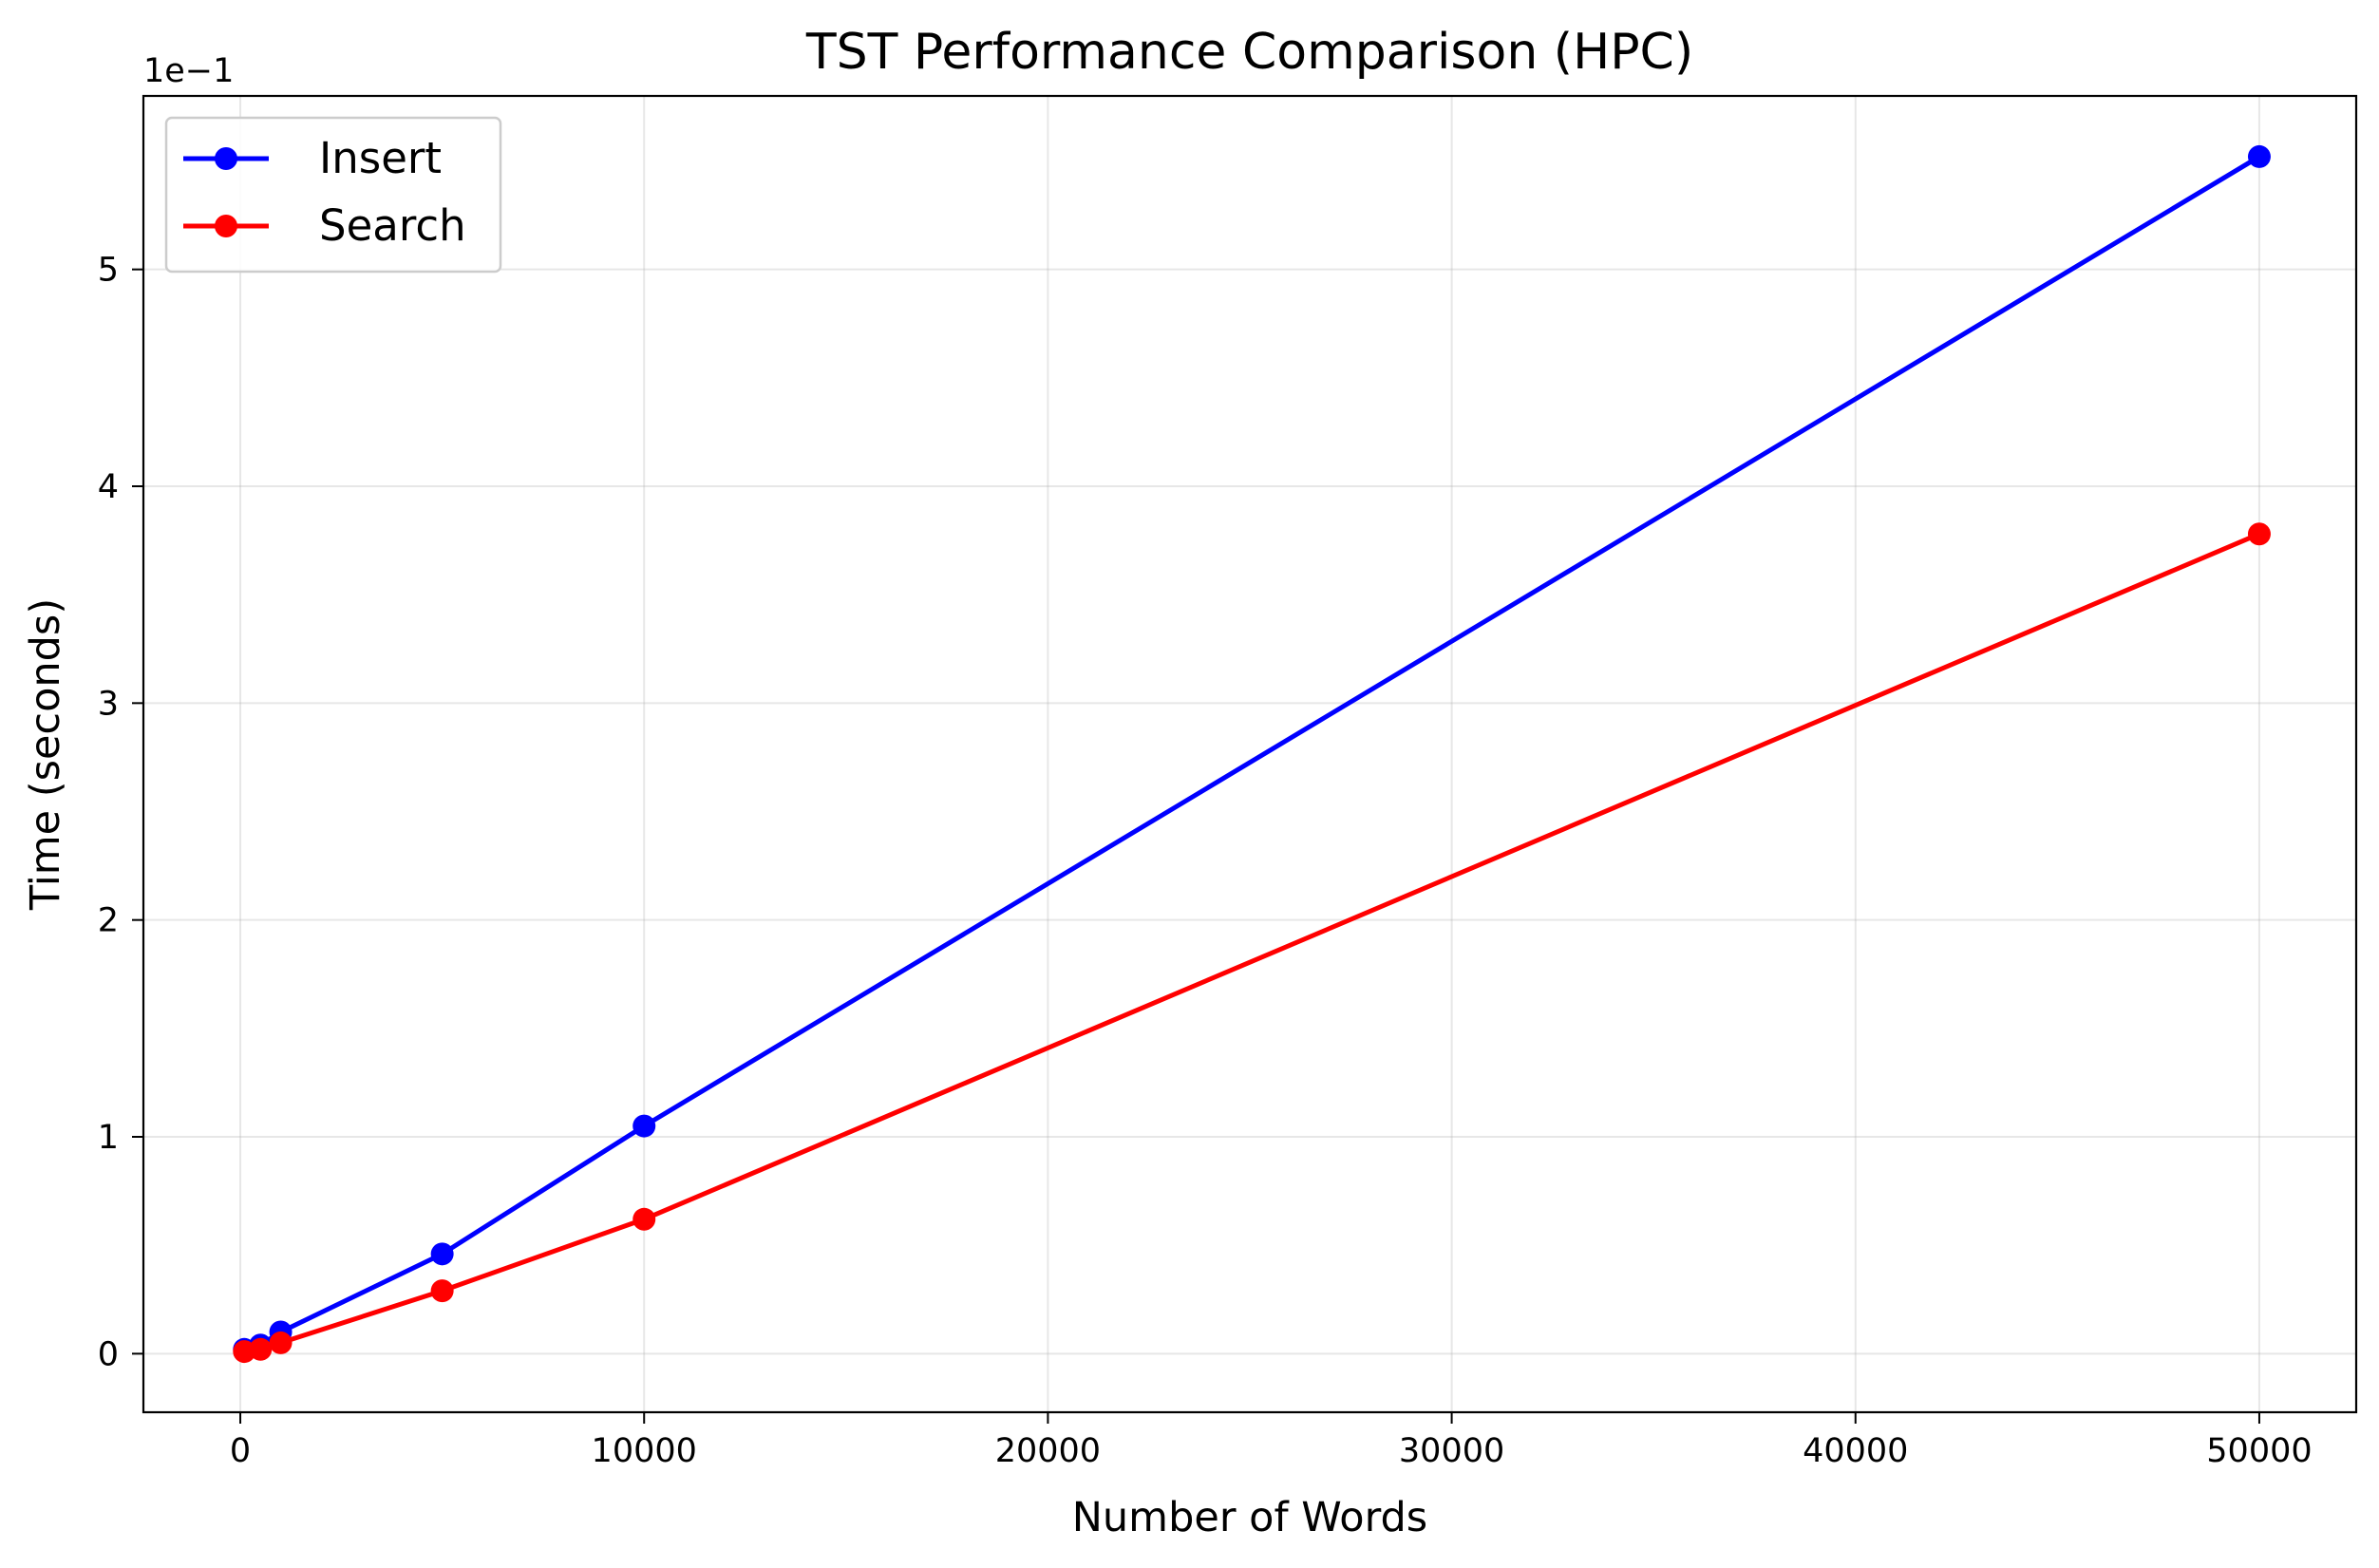 The height and width of the screenshot is (1568, 2379). I want to click on y-tick-label: 0, so click(108, 1354).